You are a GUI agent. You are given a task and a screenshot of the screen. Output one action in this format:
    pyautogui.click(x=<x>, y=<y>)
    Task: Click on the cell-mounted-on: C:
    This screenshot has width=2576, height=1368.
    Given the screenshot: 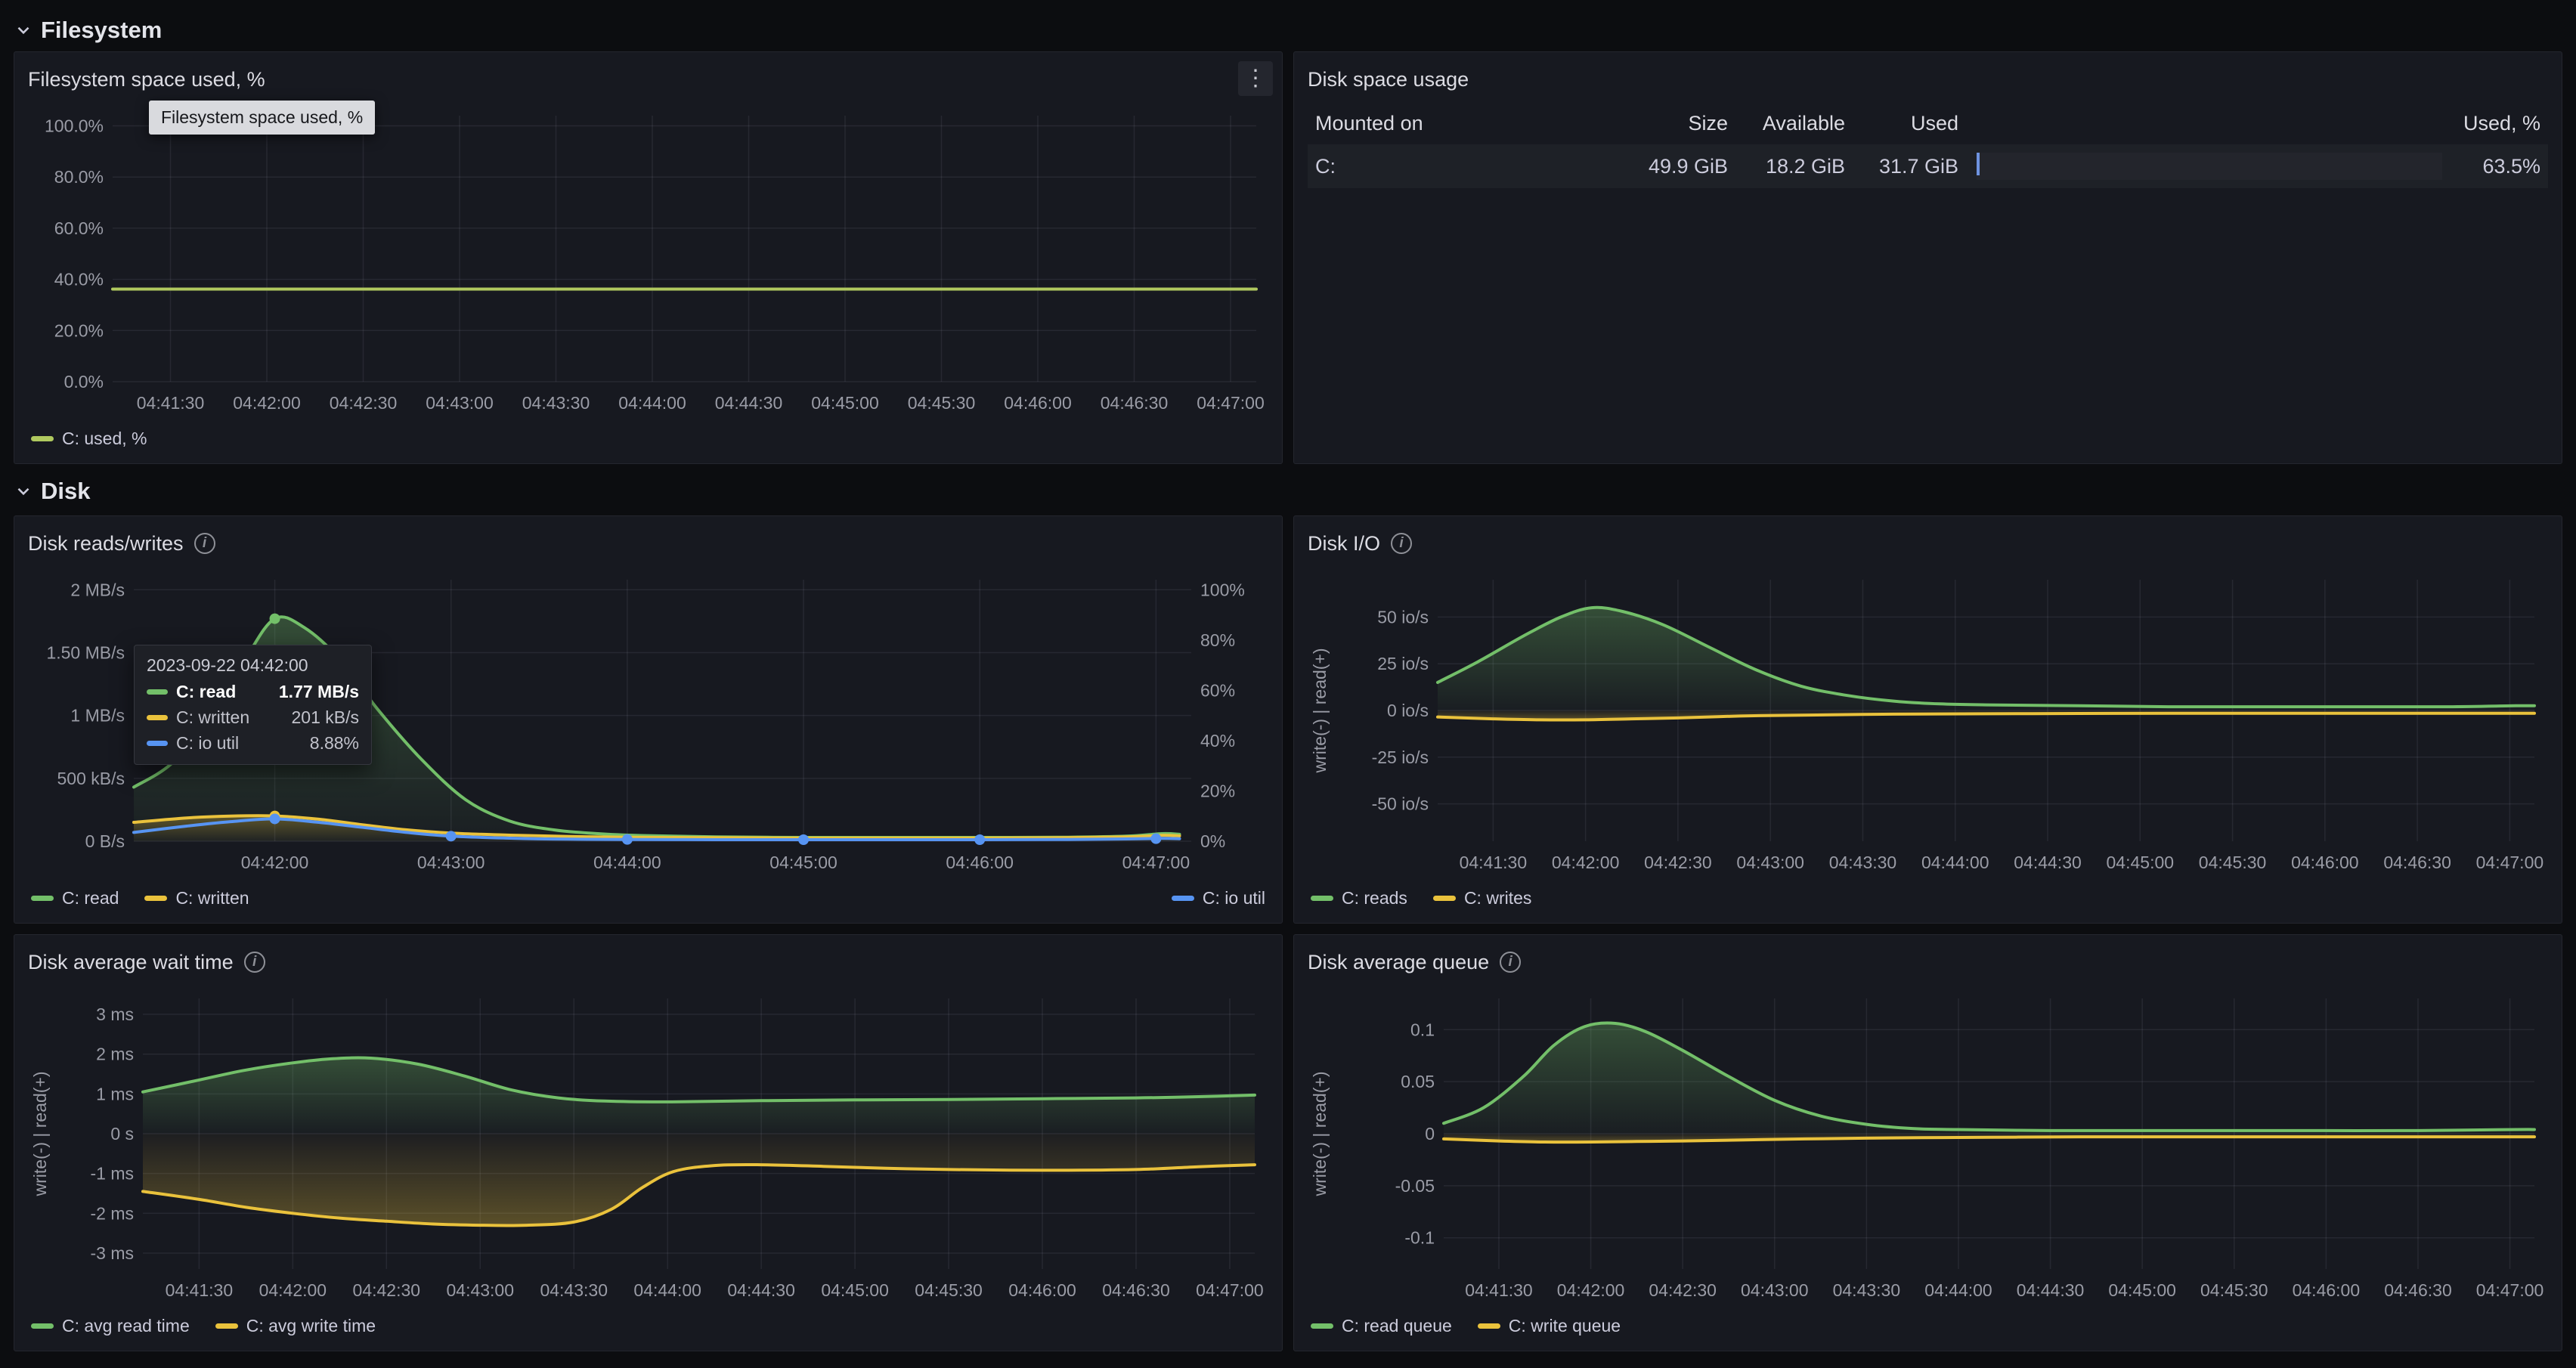 What is the action you would take?
    pyautogui.click(x=1325, y=166)
    